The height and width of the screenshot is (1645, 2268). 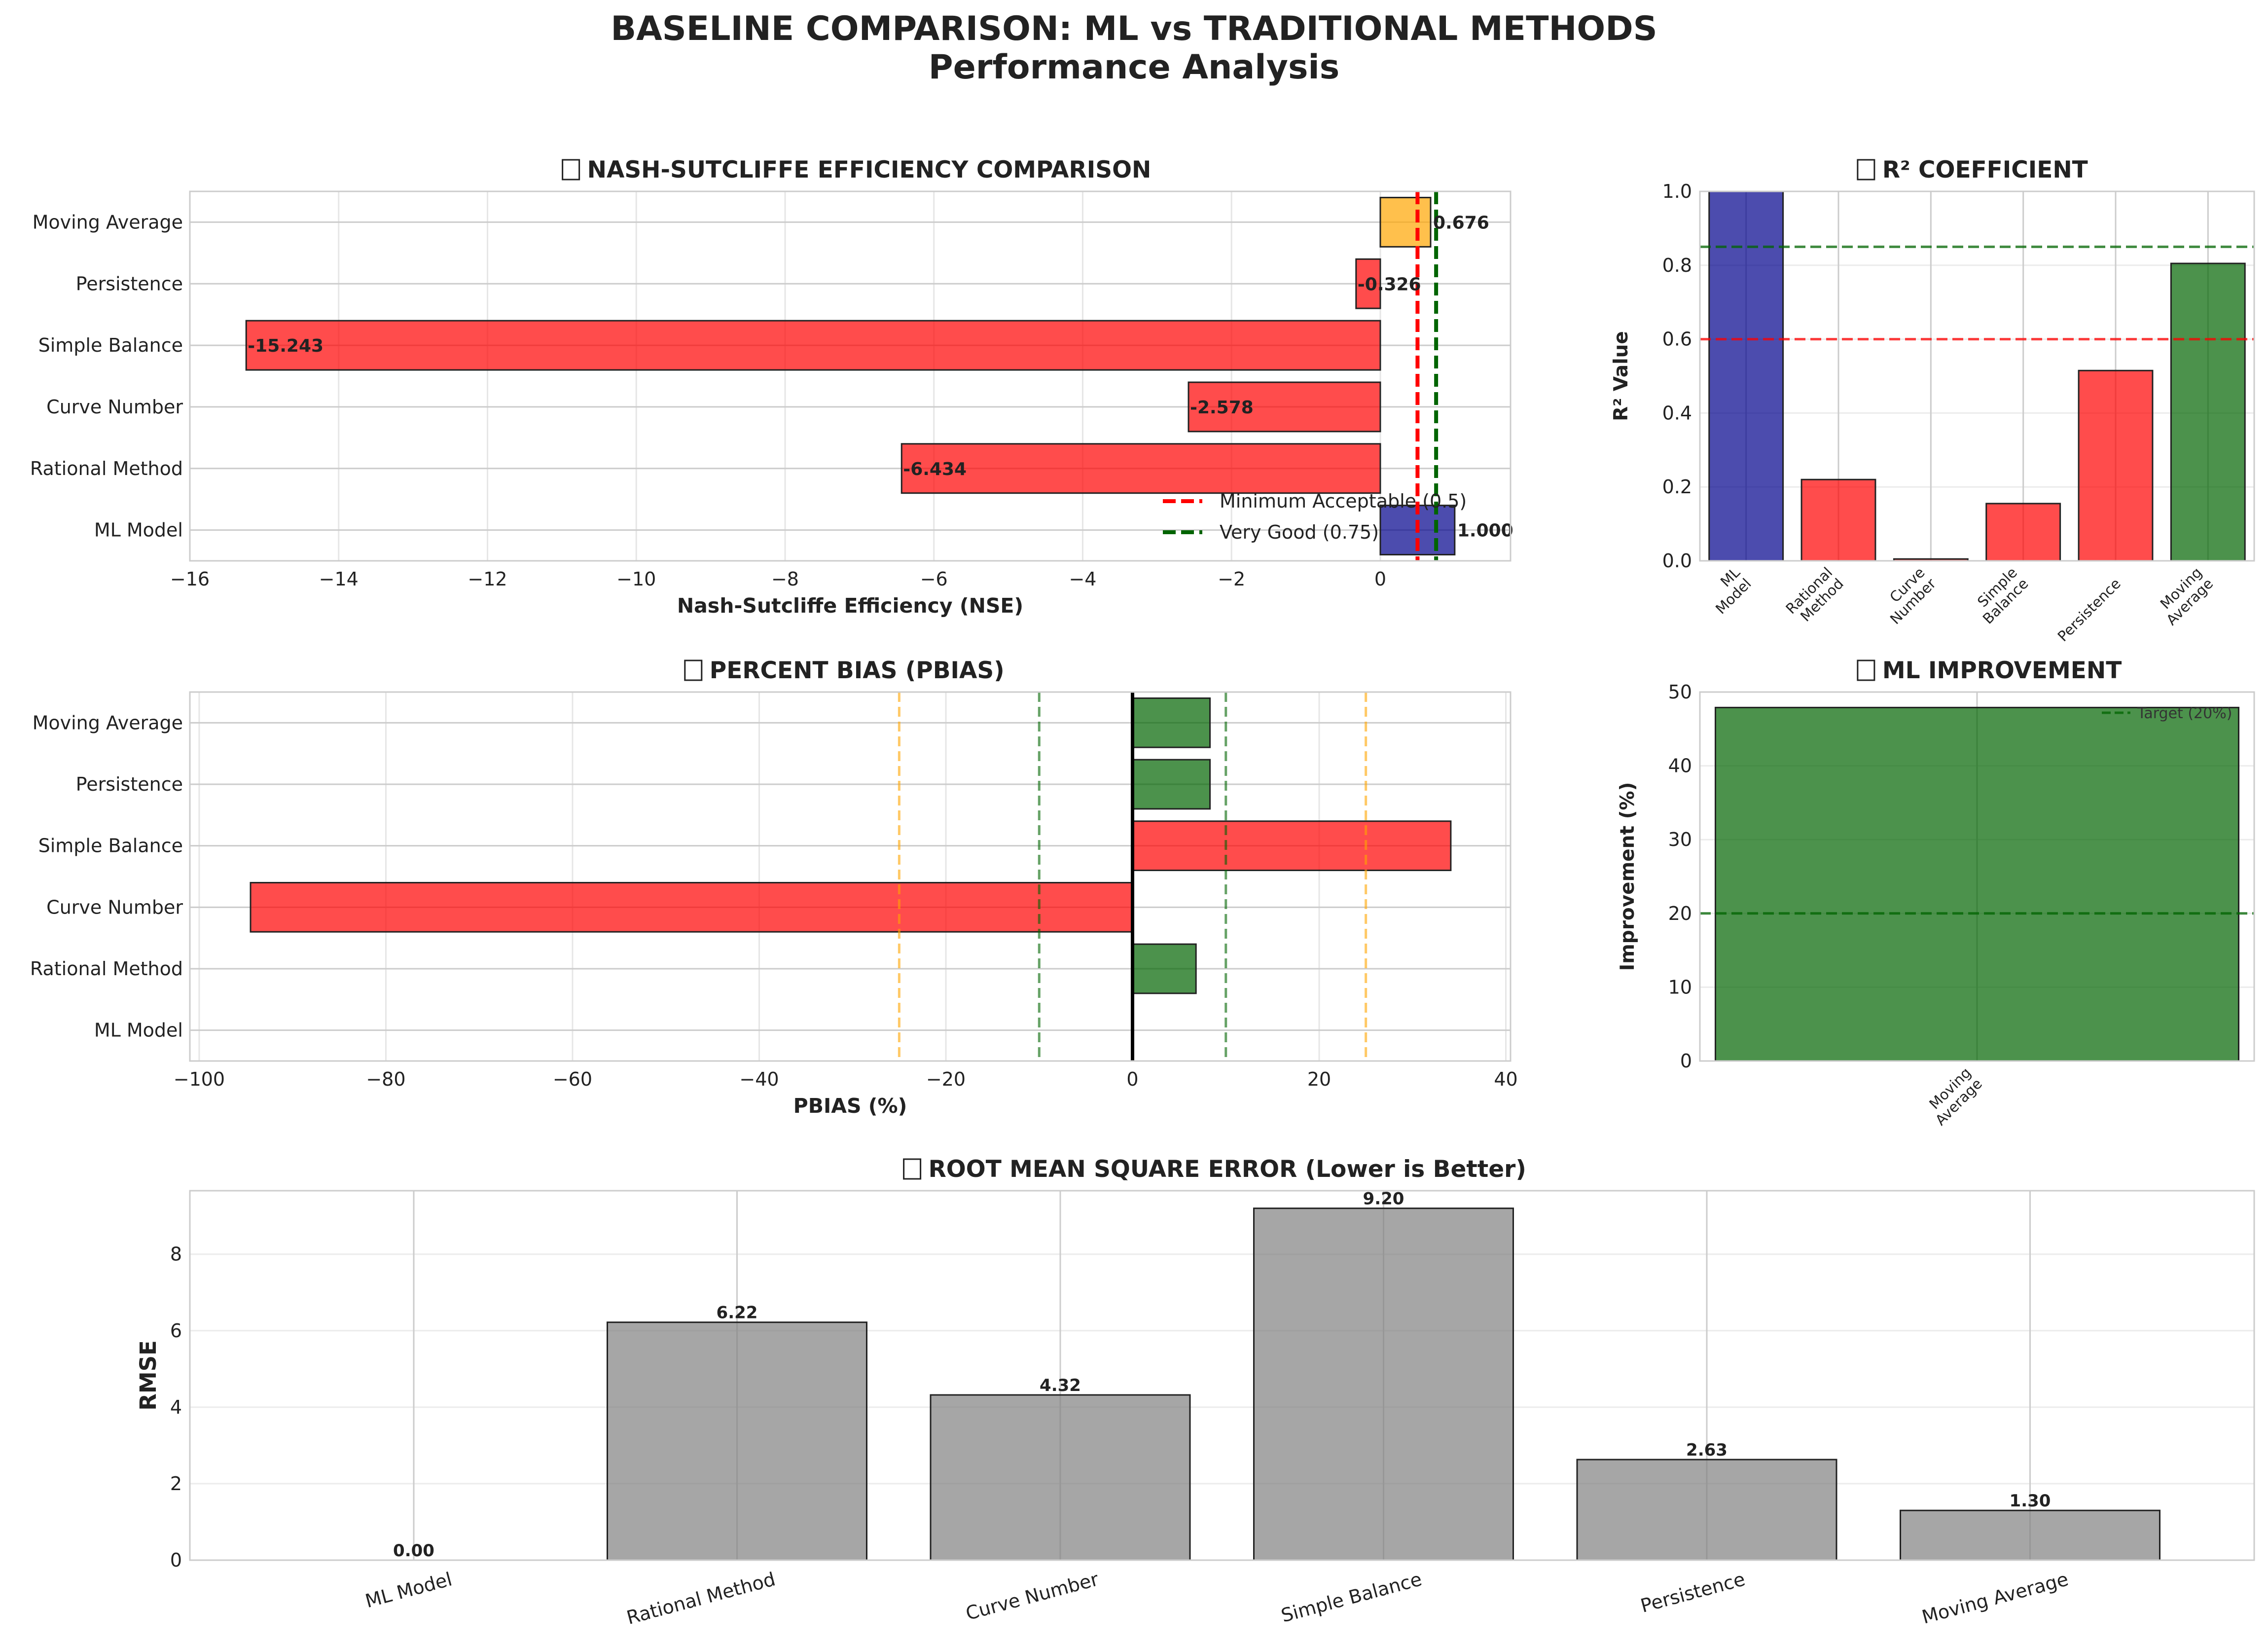 I want to click on x-tick-label: −40, so click(x=759, y=1079).